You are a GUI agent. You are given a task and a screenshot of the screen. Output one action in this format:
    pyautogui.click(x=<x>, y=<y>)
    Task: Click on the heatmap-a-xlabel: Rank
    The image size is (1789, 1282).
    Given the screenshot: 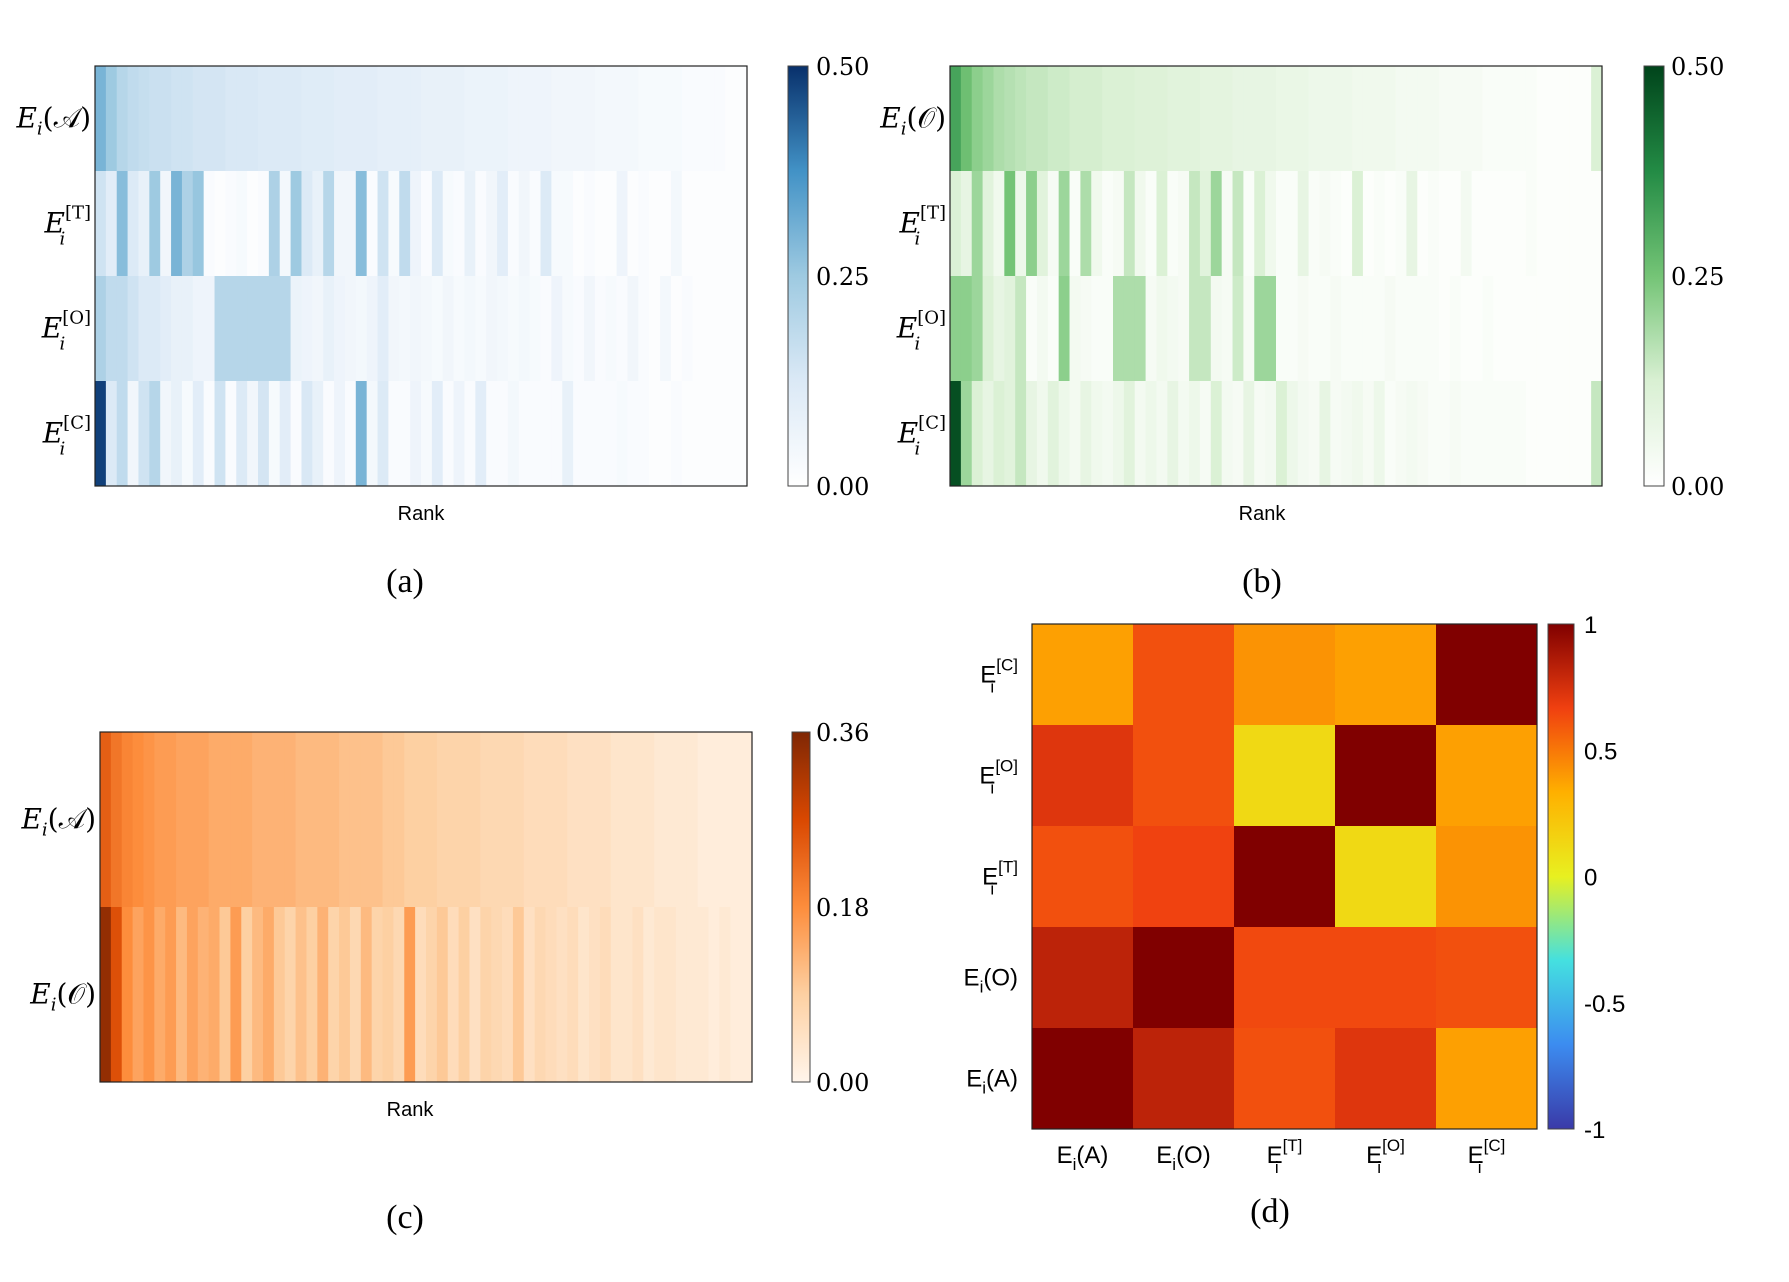 What is the action you would take?
    pyautogui.click(x=422, y=514)
    